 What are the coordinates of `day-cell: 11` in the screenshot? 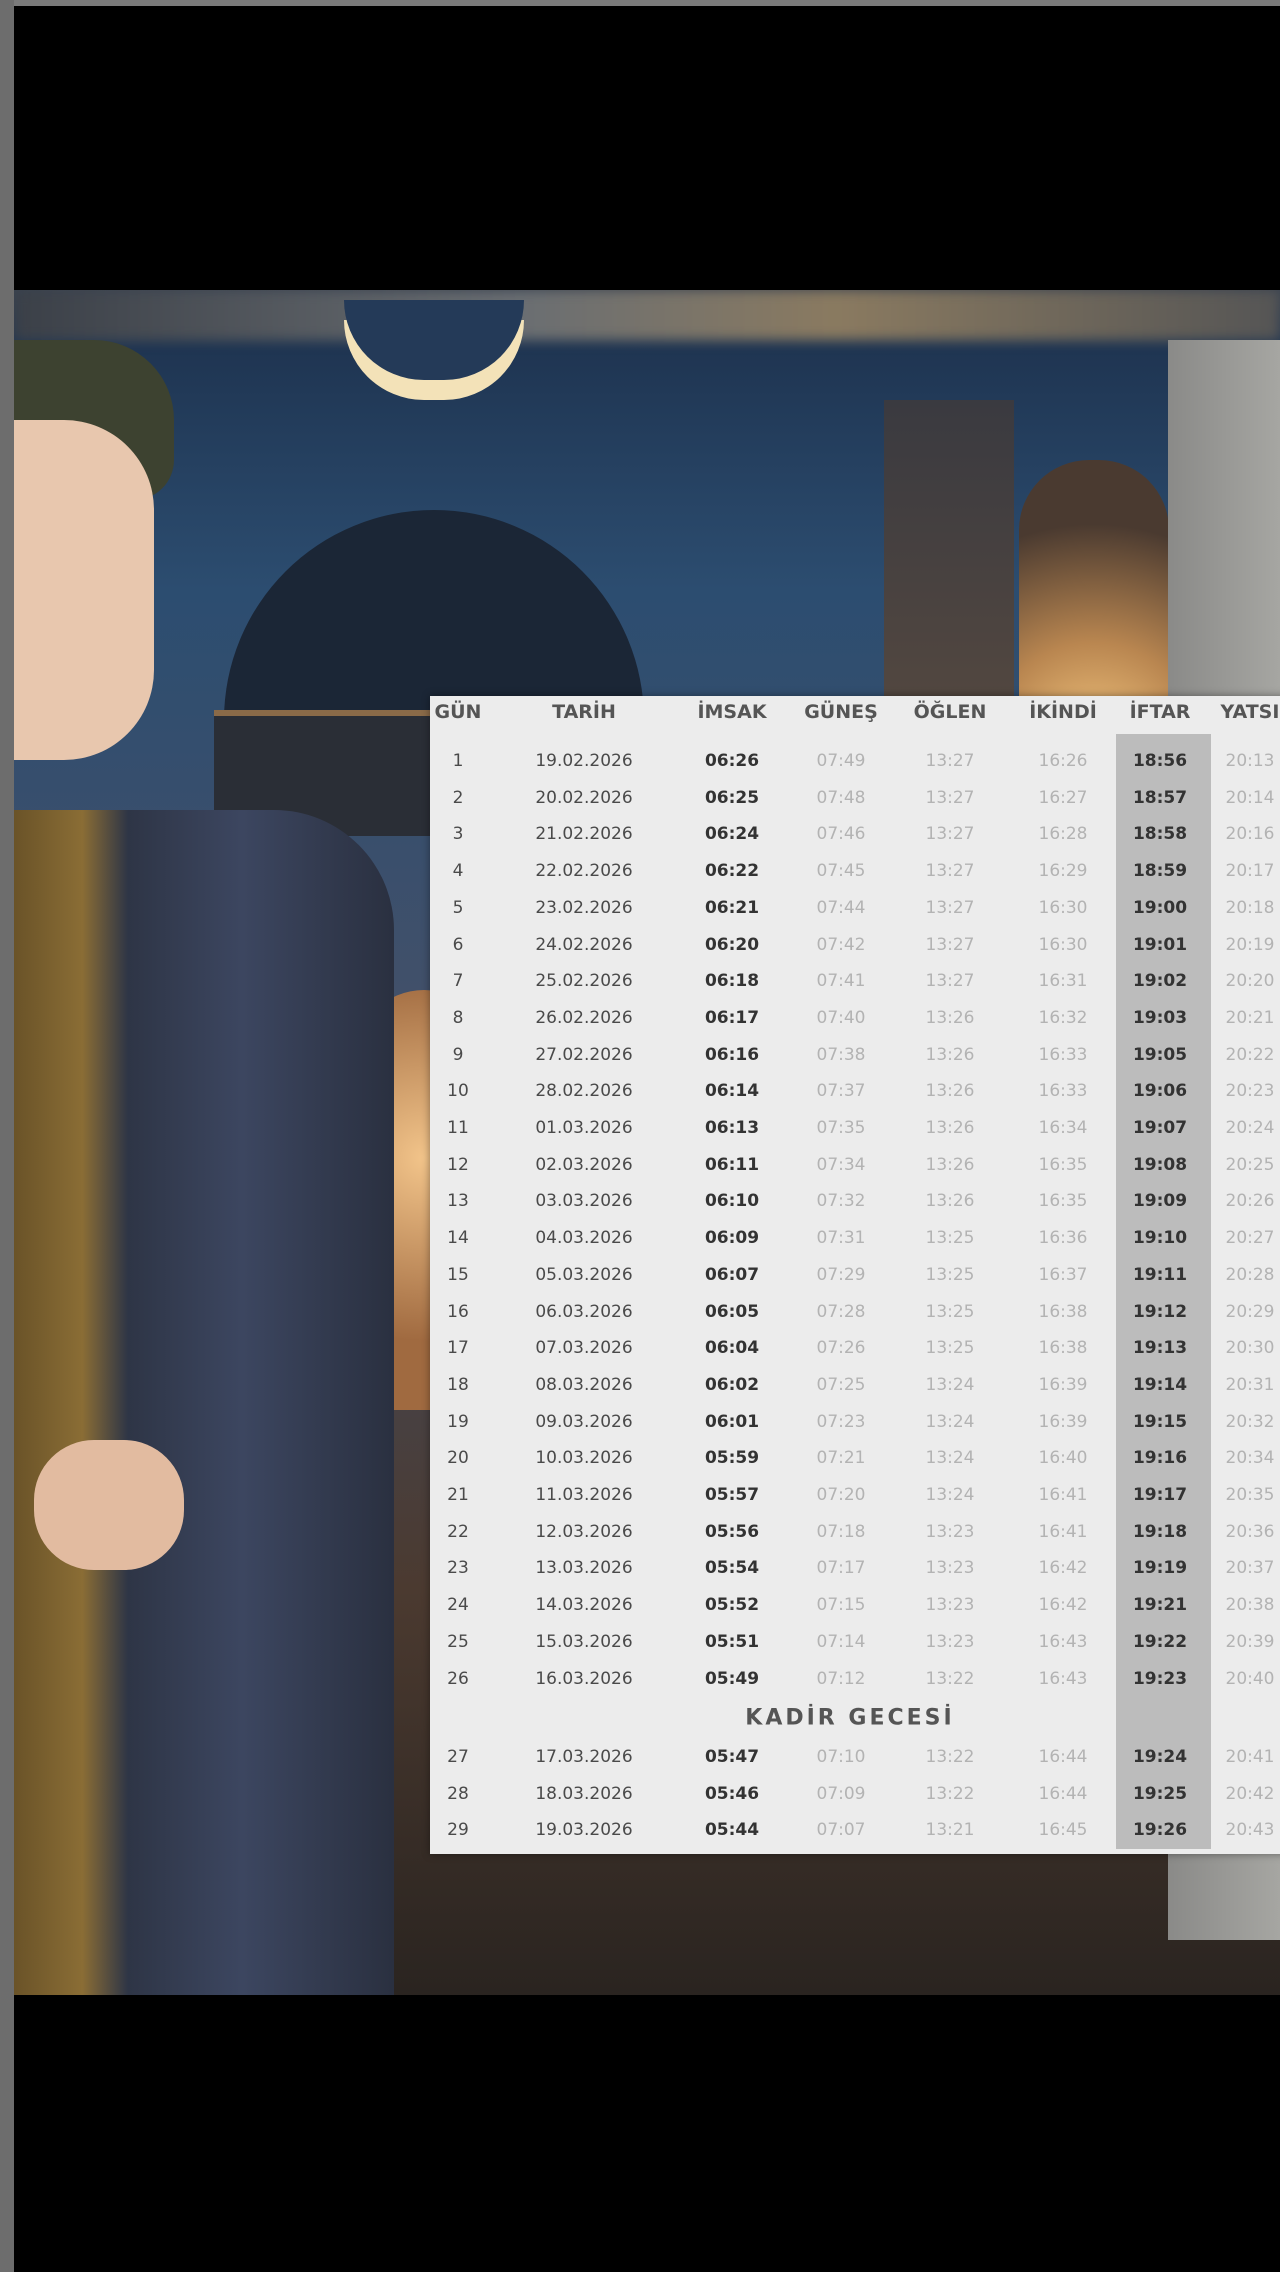 It's located at (458, 1128).